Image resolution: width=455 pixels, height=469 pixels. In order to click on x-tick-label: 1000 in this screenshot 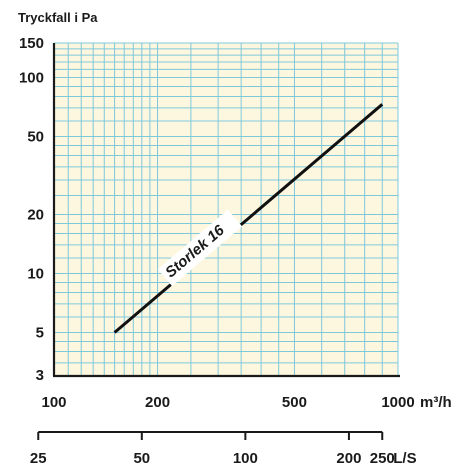, I will do `click(397, 402)`.